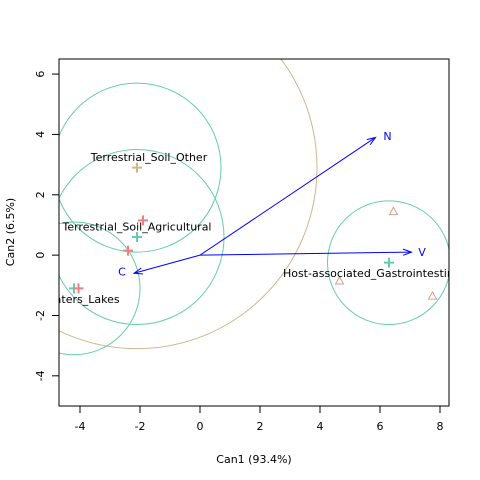 This screenshot has width=480, height=480. What do you see at coordinates (380, 426) in the screenshot?
I see `x-tick-label: 6` at bounding box center [380, 426].